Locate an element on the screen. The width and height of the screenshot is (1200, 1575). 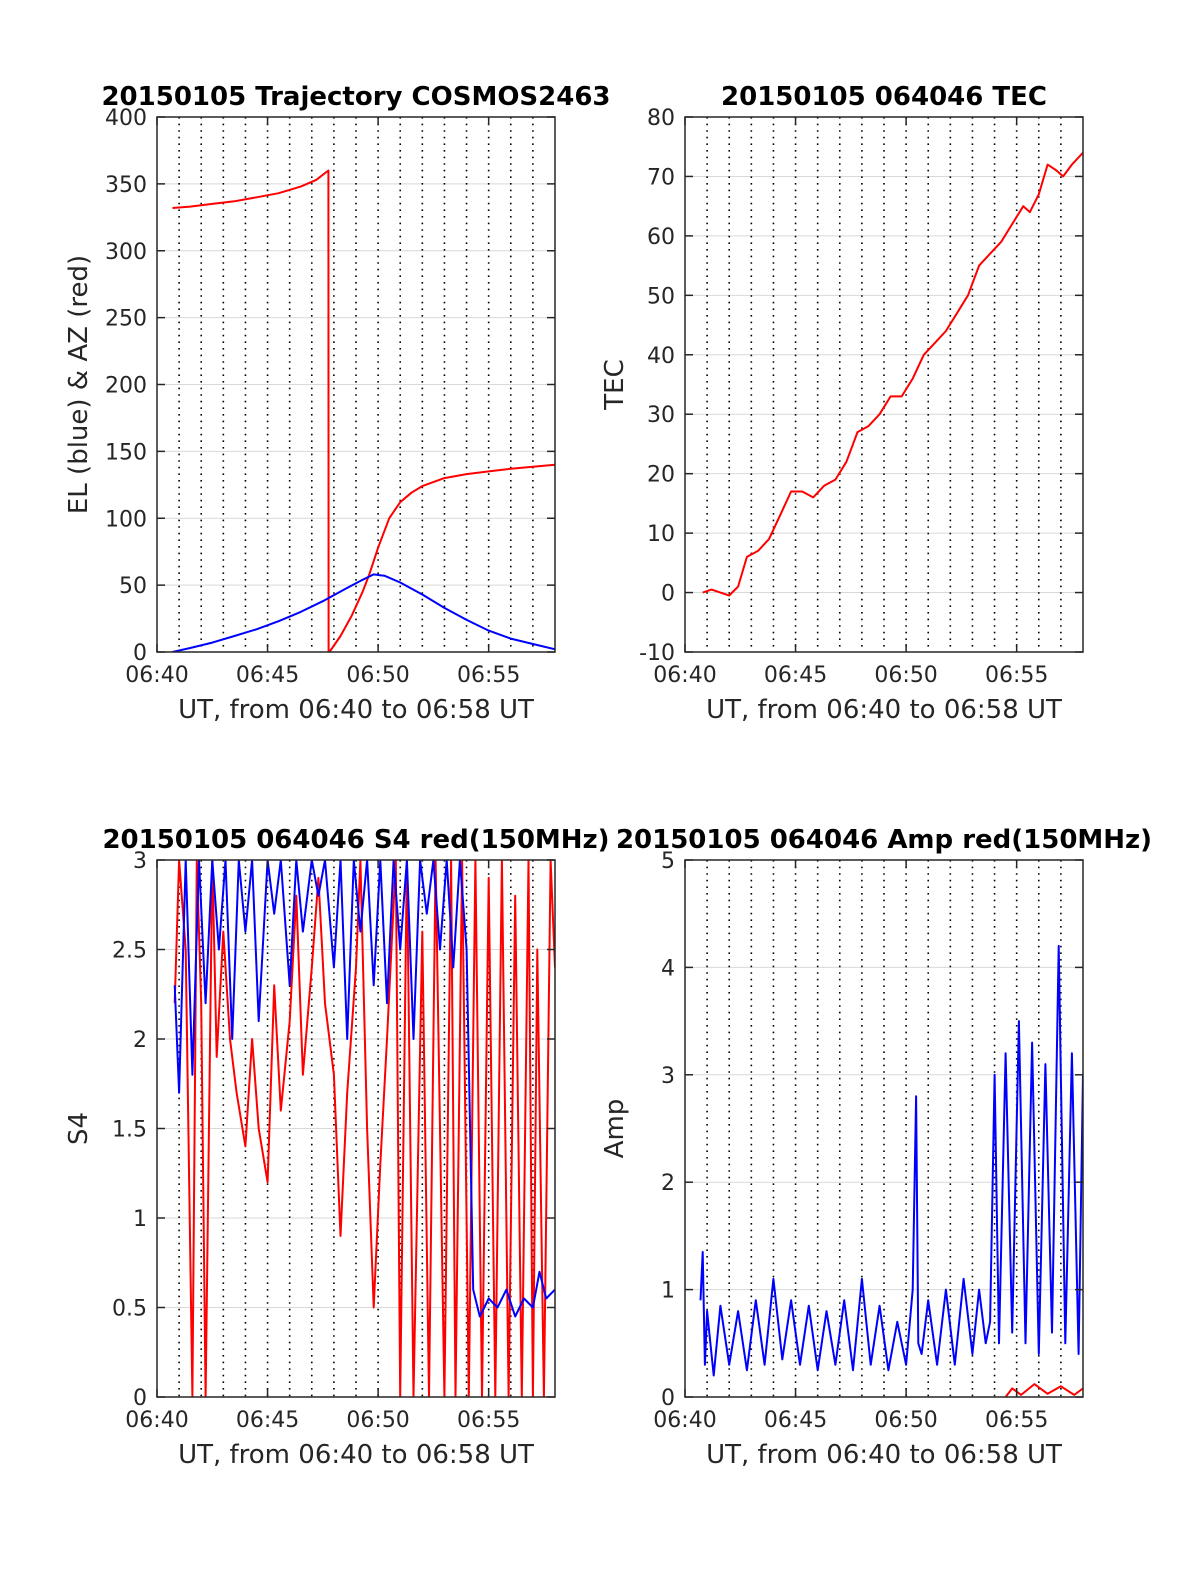
y-tick-label: 40 is located at coordinates (661, 356).